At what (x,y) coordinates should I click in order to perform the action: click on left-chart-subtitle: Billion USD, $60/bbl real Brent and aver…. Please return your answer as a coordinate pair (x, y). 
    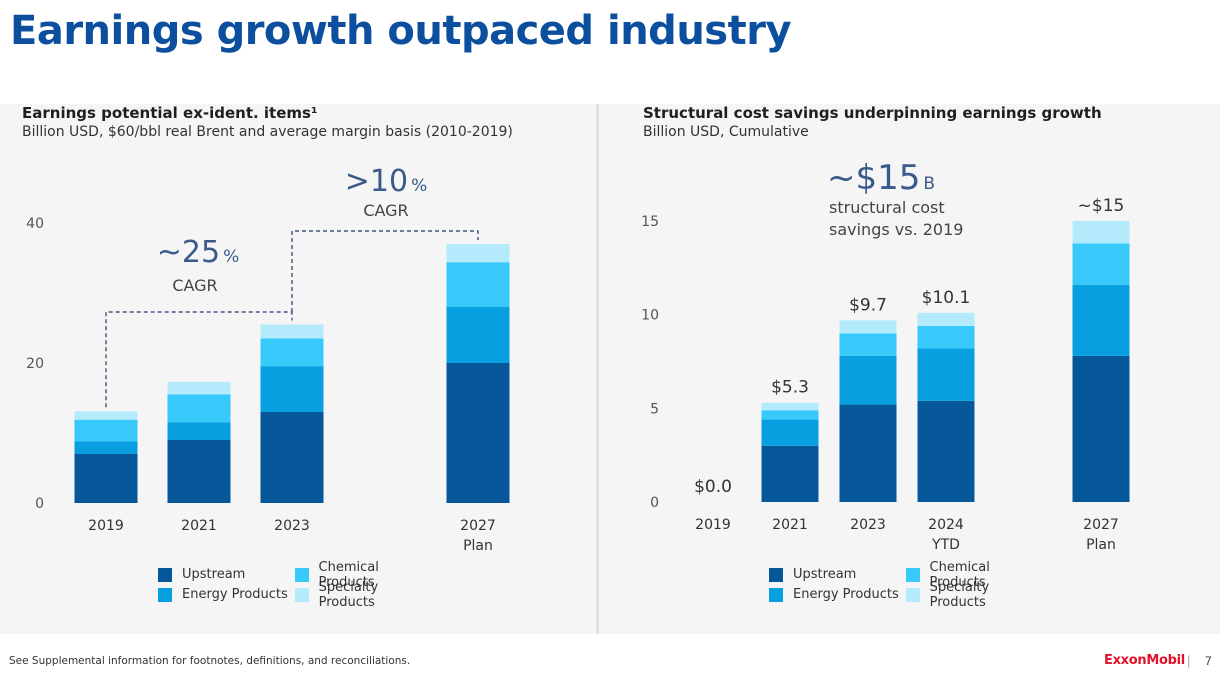
    Looking at the image, I should click on (267, 132).